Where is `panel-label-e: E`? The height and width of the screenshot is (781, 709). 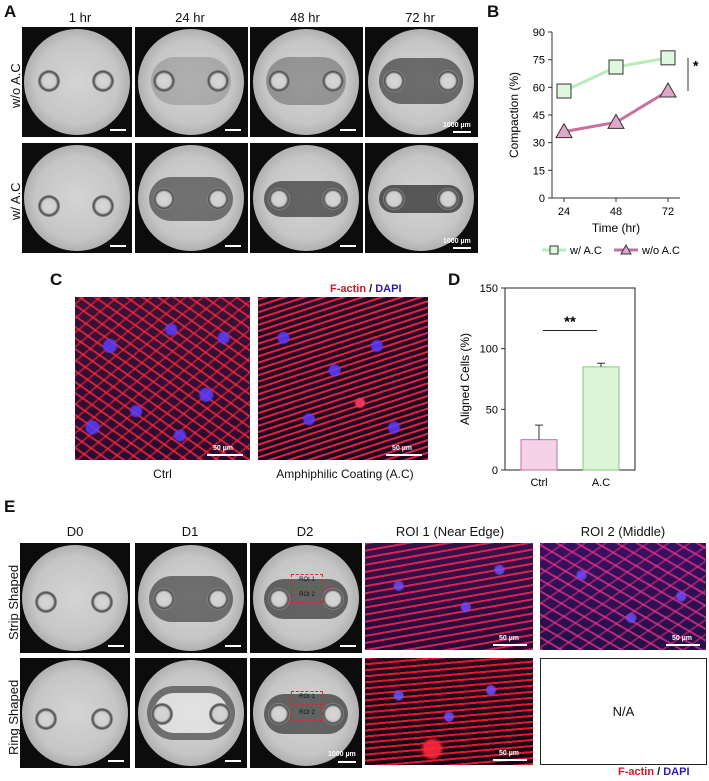 panel-label-e: E is located at coordinates (10, 506).